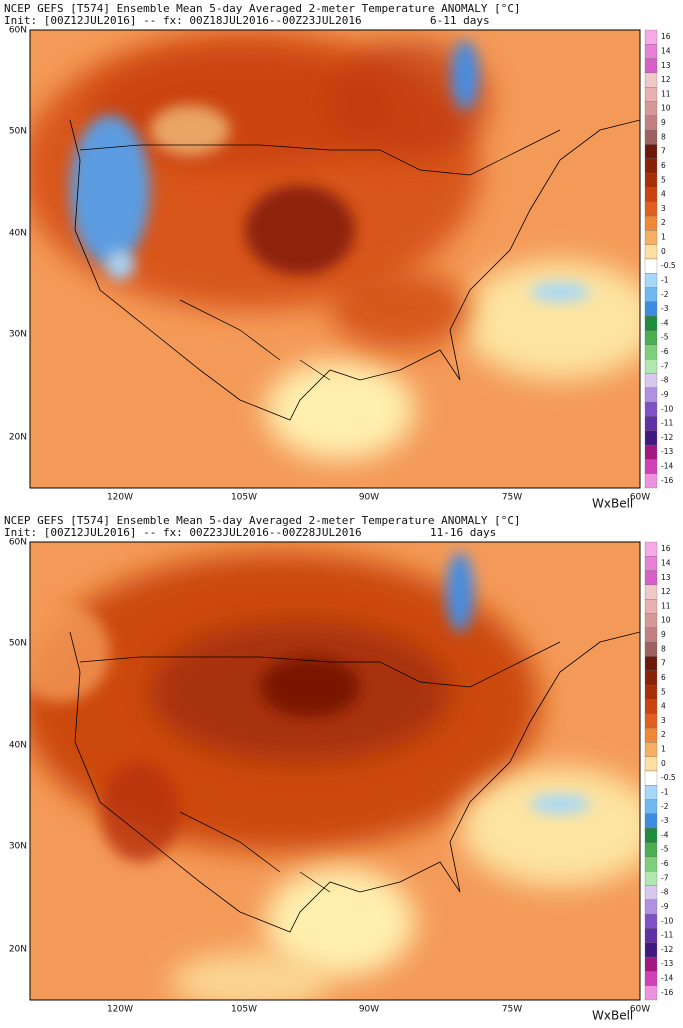 This screenshot has height=1028, width=683. What do you see at coordinates (667, 466) in the screenshot?
I see `colorbar-label: -14` at bounding box center [667, 466].